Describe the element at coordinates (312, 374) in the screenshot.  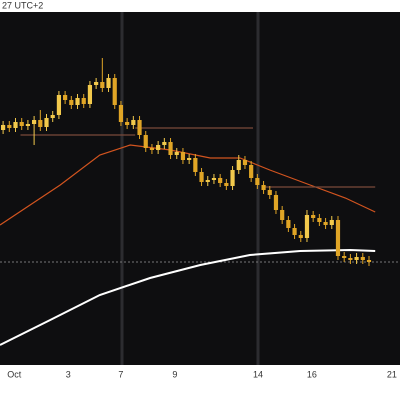
I see `x-tick-label: 16` at that location.